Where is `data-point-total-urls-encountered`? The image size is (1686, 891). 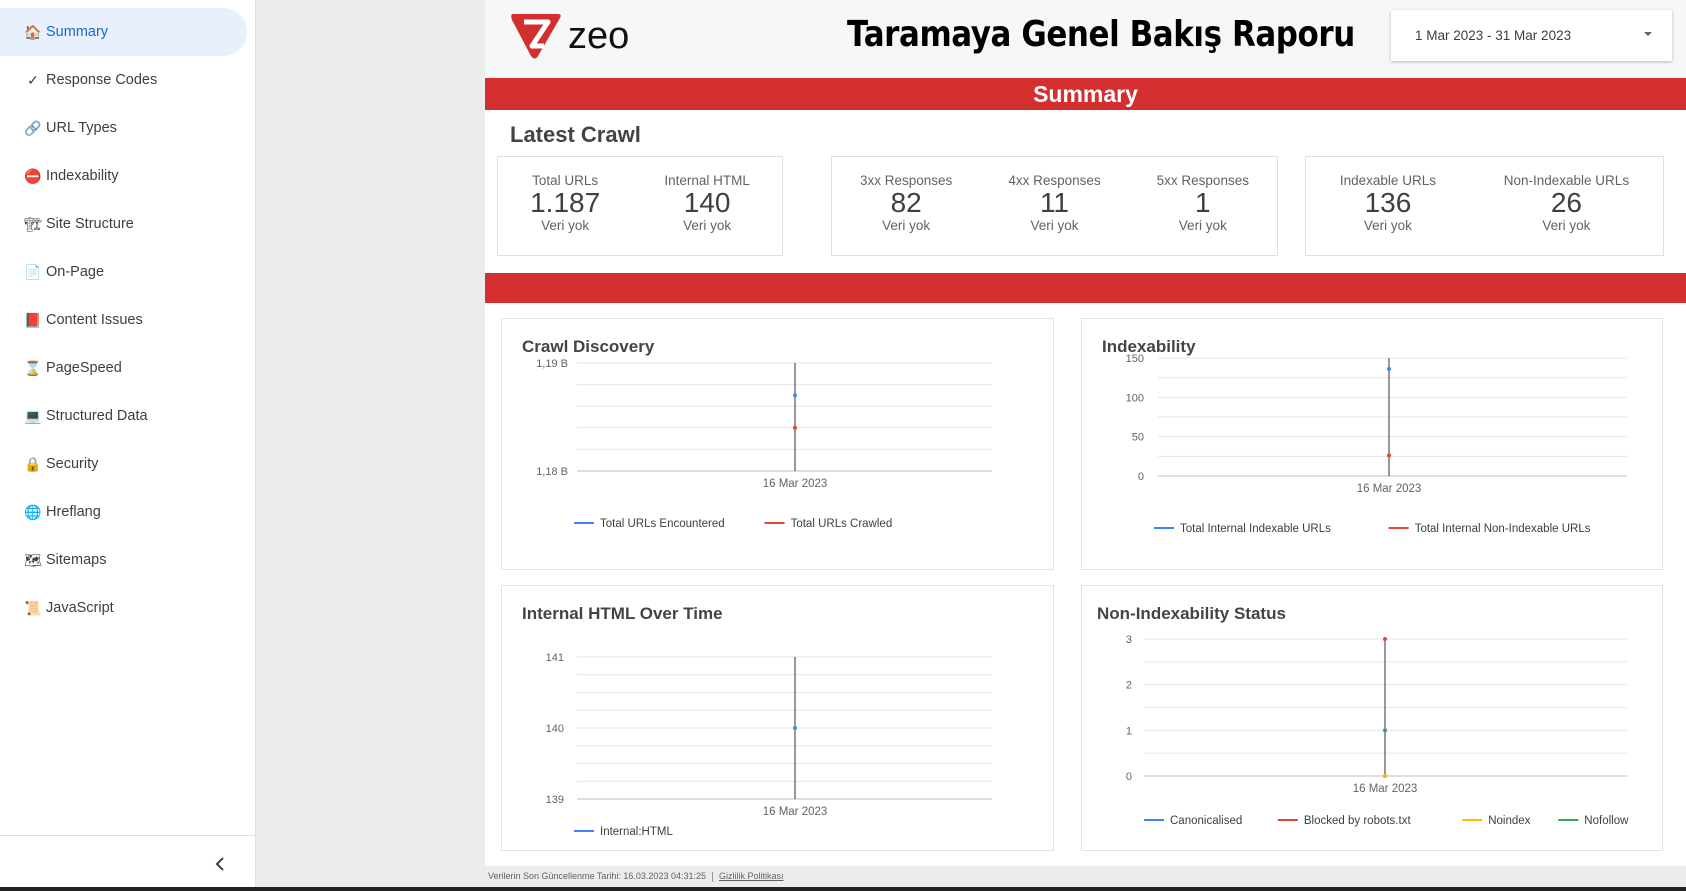
data-point-total-urls-encountered is located at coordinates (795, 395).